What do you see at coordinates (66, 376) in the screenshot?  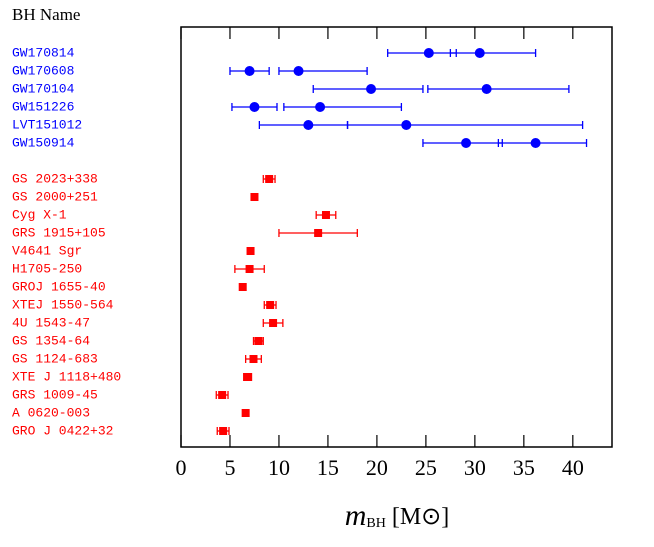 I see `row-label: XTE J 1118+480` at bounding box center [66, 376].